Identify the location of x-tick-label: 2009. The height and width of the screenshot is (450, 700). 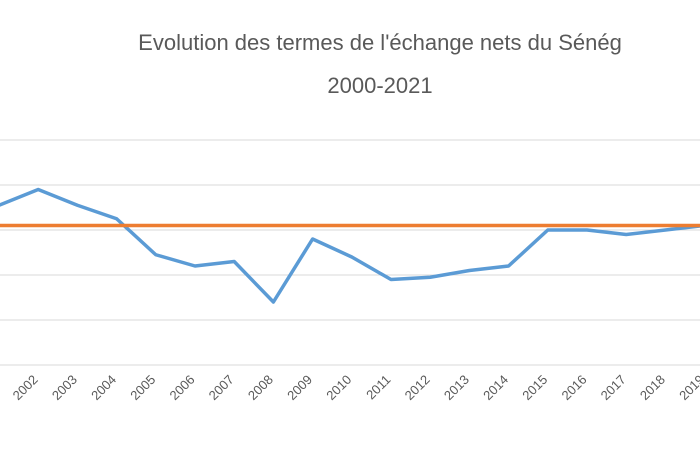
(299, 387).